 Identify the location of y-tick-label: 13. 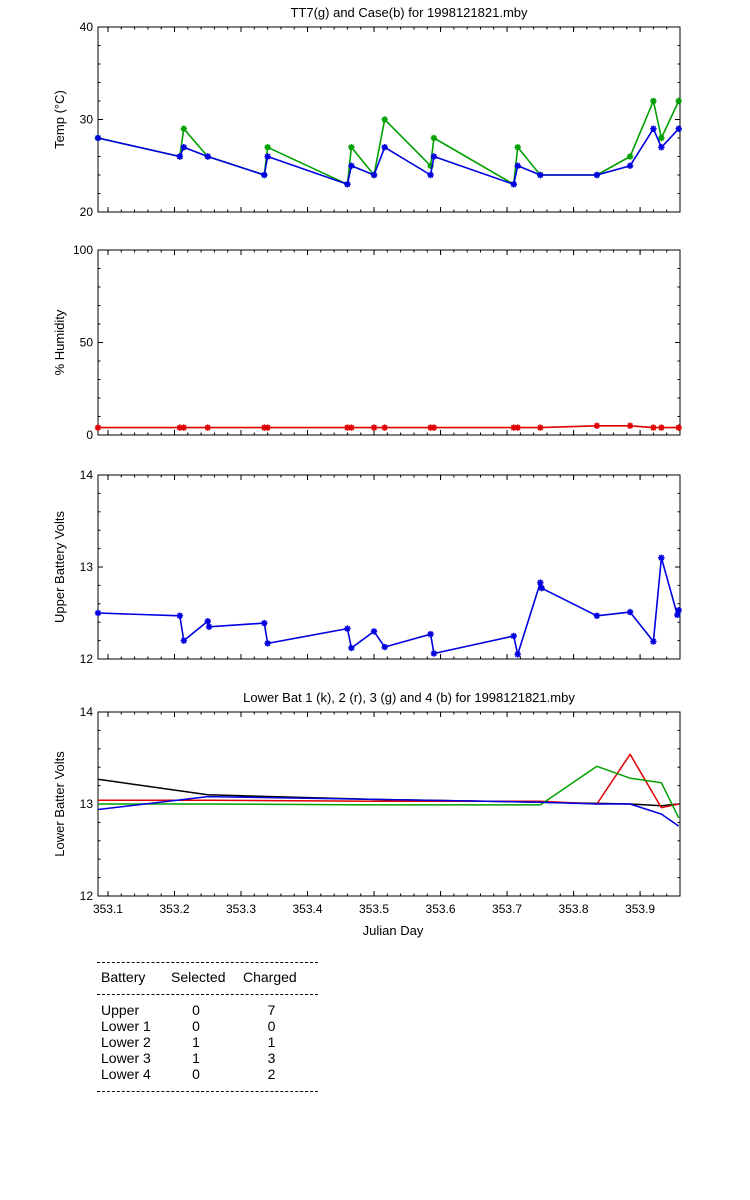
(87, 567).